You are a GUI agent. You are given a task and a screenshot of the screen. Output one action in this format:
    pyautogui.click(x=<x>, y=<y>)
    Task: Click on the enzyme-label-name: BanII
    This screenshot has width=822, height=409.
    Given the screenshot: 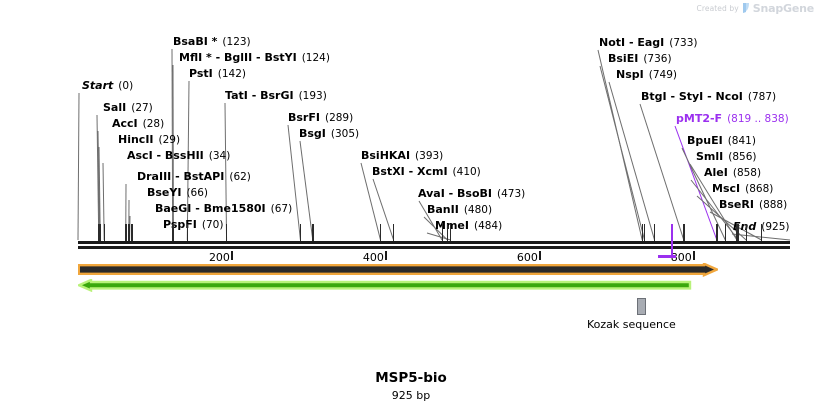 What is the action you would take?
    pyautogui.click(x=443, y=209)
    